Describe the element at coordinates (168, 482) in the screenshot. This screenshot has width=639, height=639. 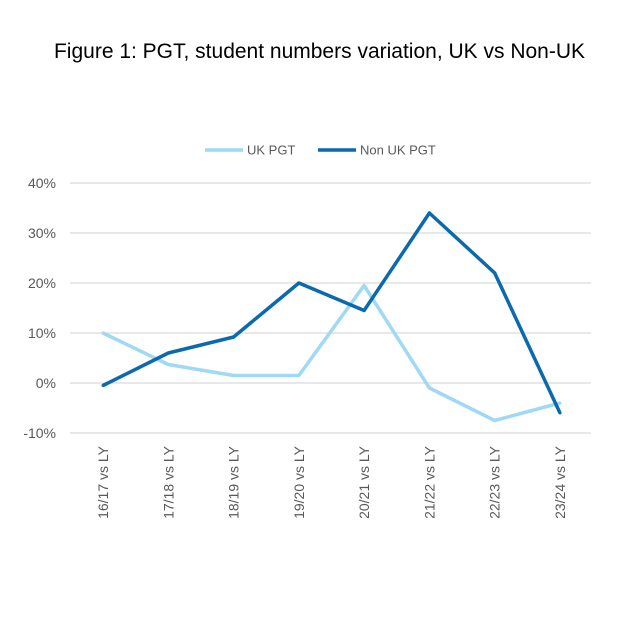
I see `x-tick-label: 17/18 vs LY` at that location.